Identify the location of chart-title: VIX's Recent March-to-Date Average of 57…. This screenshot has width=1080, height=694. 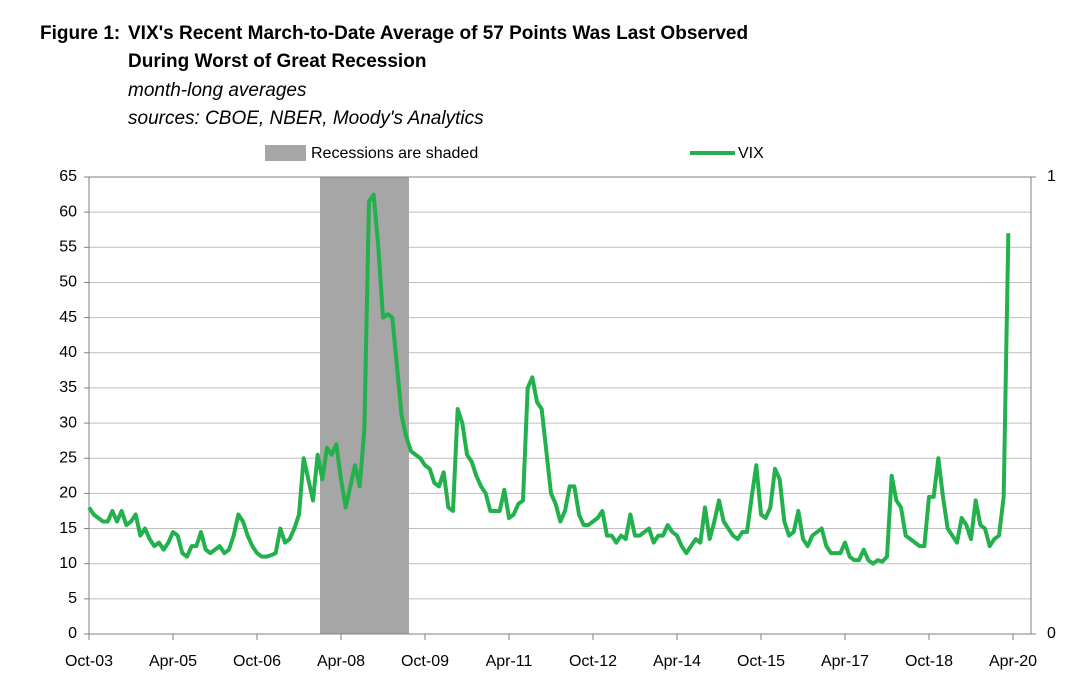
(438, 33).